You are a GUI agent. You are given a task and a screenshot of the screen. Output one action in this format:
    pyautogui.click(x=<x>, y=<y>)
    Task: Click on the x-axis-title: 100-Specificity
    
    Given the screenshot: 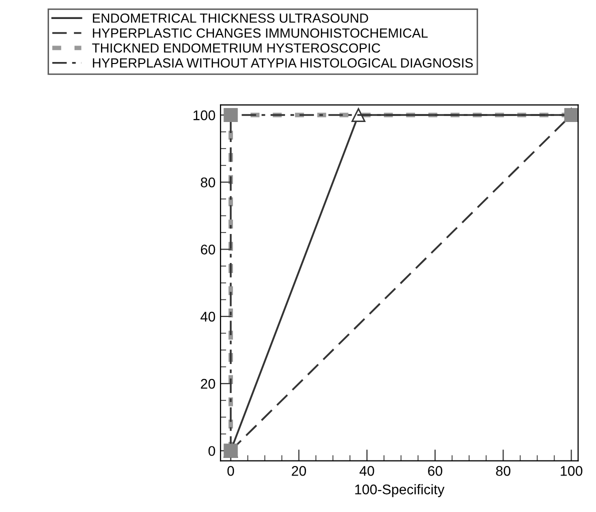 What is the action you would take?
    pyautogui.click(x=399, y=491)
    